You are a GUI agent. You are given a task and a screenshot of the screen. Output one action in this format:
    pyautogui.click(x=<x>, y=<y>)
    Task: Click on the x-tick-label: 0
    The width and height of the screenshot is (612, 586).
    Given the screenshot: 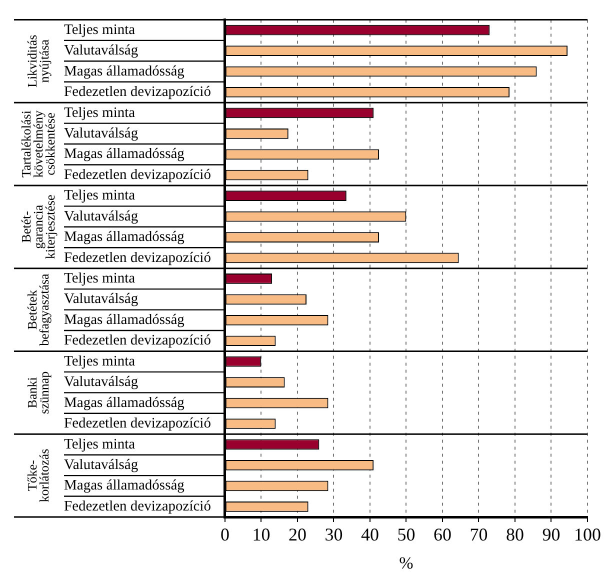 What is the action you would take?
    pyautogui.click(x=225, y=534)
    